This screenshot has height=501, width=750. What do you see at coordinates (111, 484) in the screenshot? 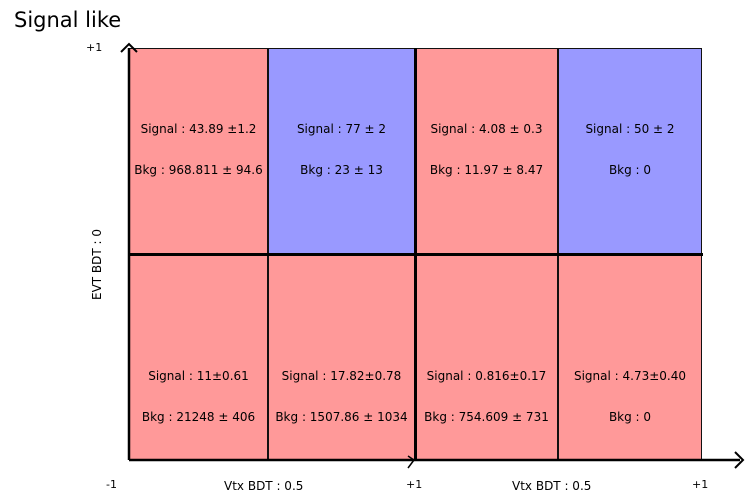
I see `x-left-tick: -1` at bounding box center [111, 484].